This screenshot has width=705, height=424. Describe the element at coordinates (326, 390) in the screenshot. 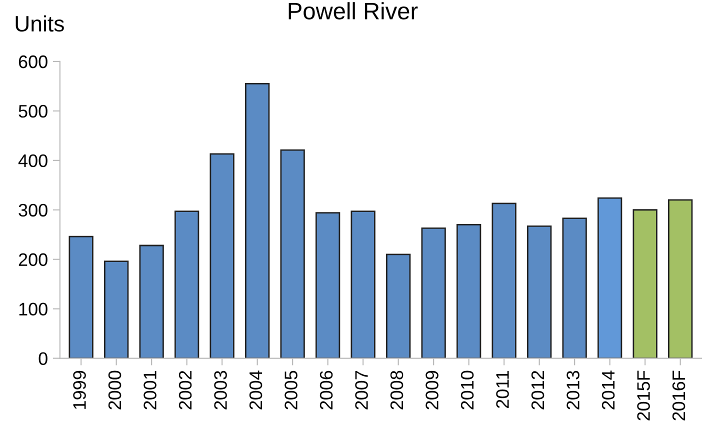

I see `x-tick-label: 2006` at that location.